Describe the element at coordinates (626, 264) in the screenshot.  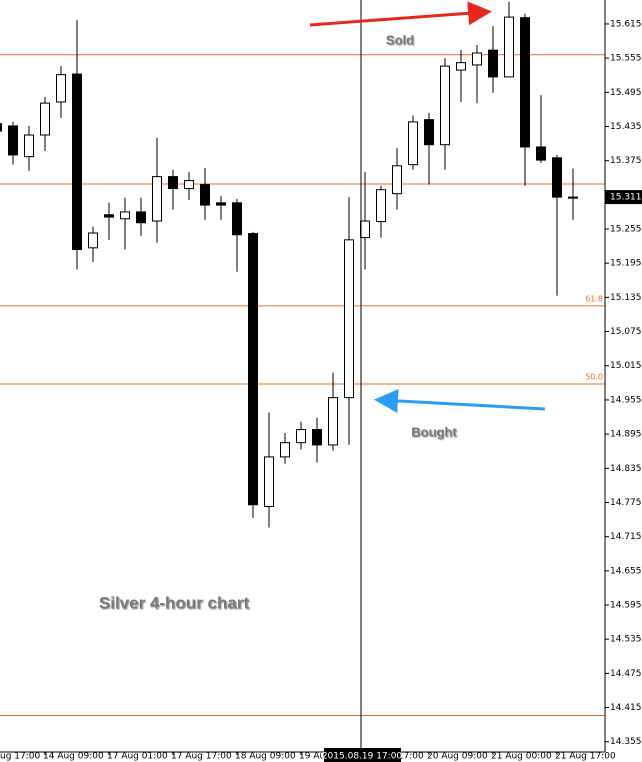
I see `y-tick-label: 15.195` at that location.